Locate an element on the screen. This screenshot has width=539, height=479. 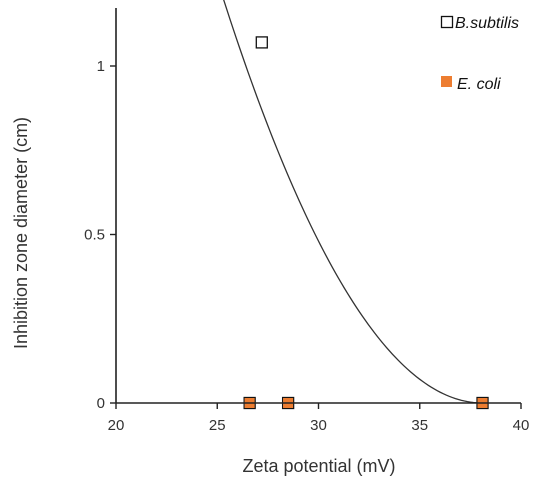
point-b-subtilis is located at coordinates (261, 42).